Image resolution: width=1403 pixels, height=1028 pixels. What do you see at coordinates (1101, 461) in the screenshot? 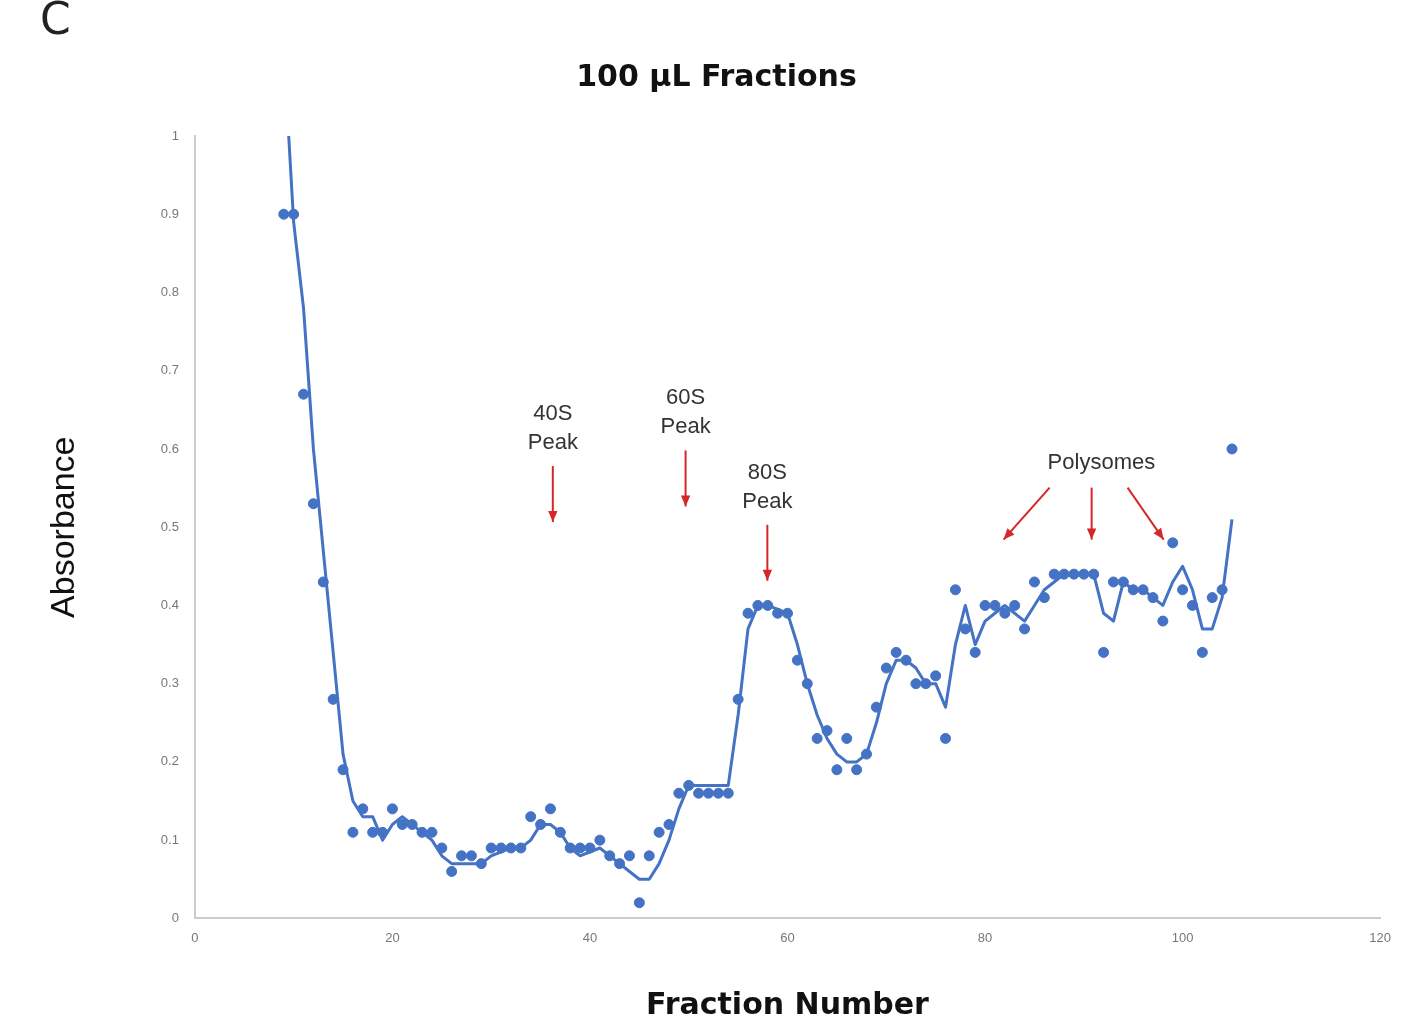
I see `annotation: Polysomes` at bounding box center [1101, 461].